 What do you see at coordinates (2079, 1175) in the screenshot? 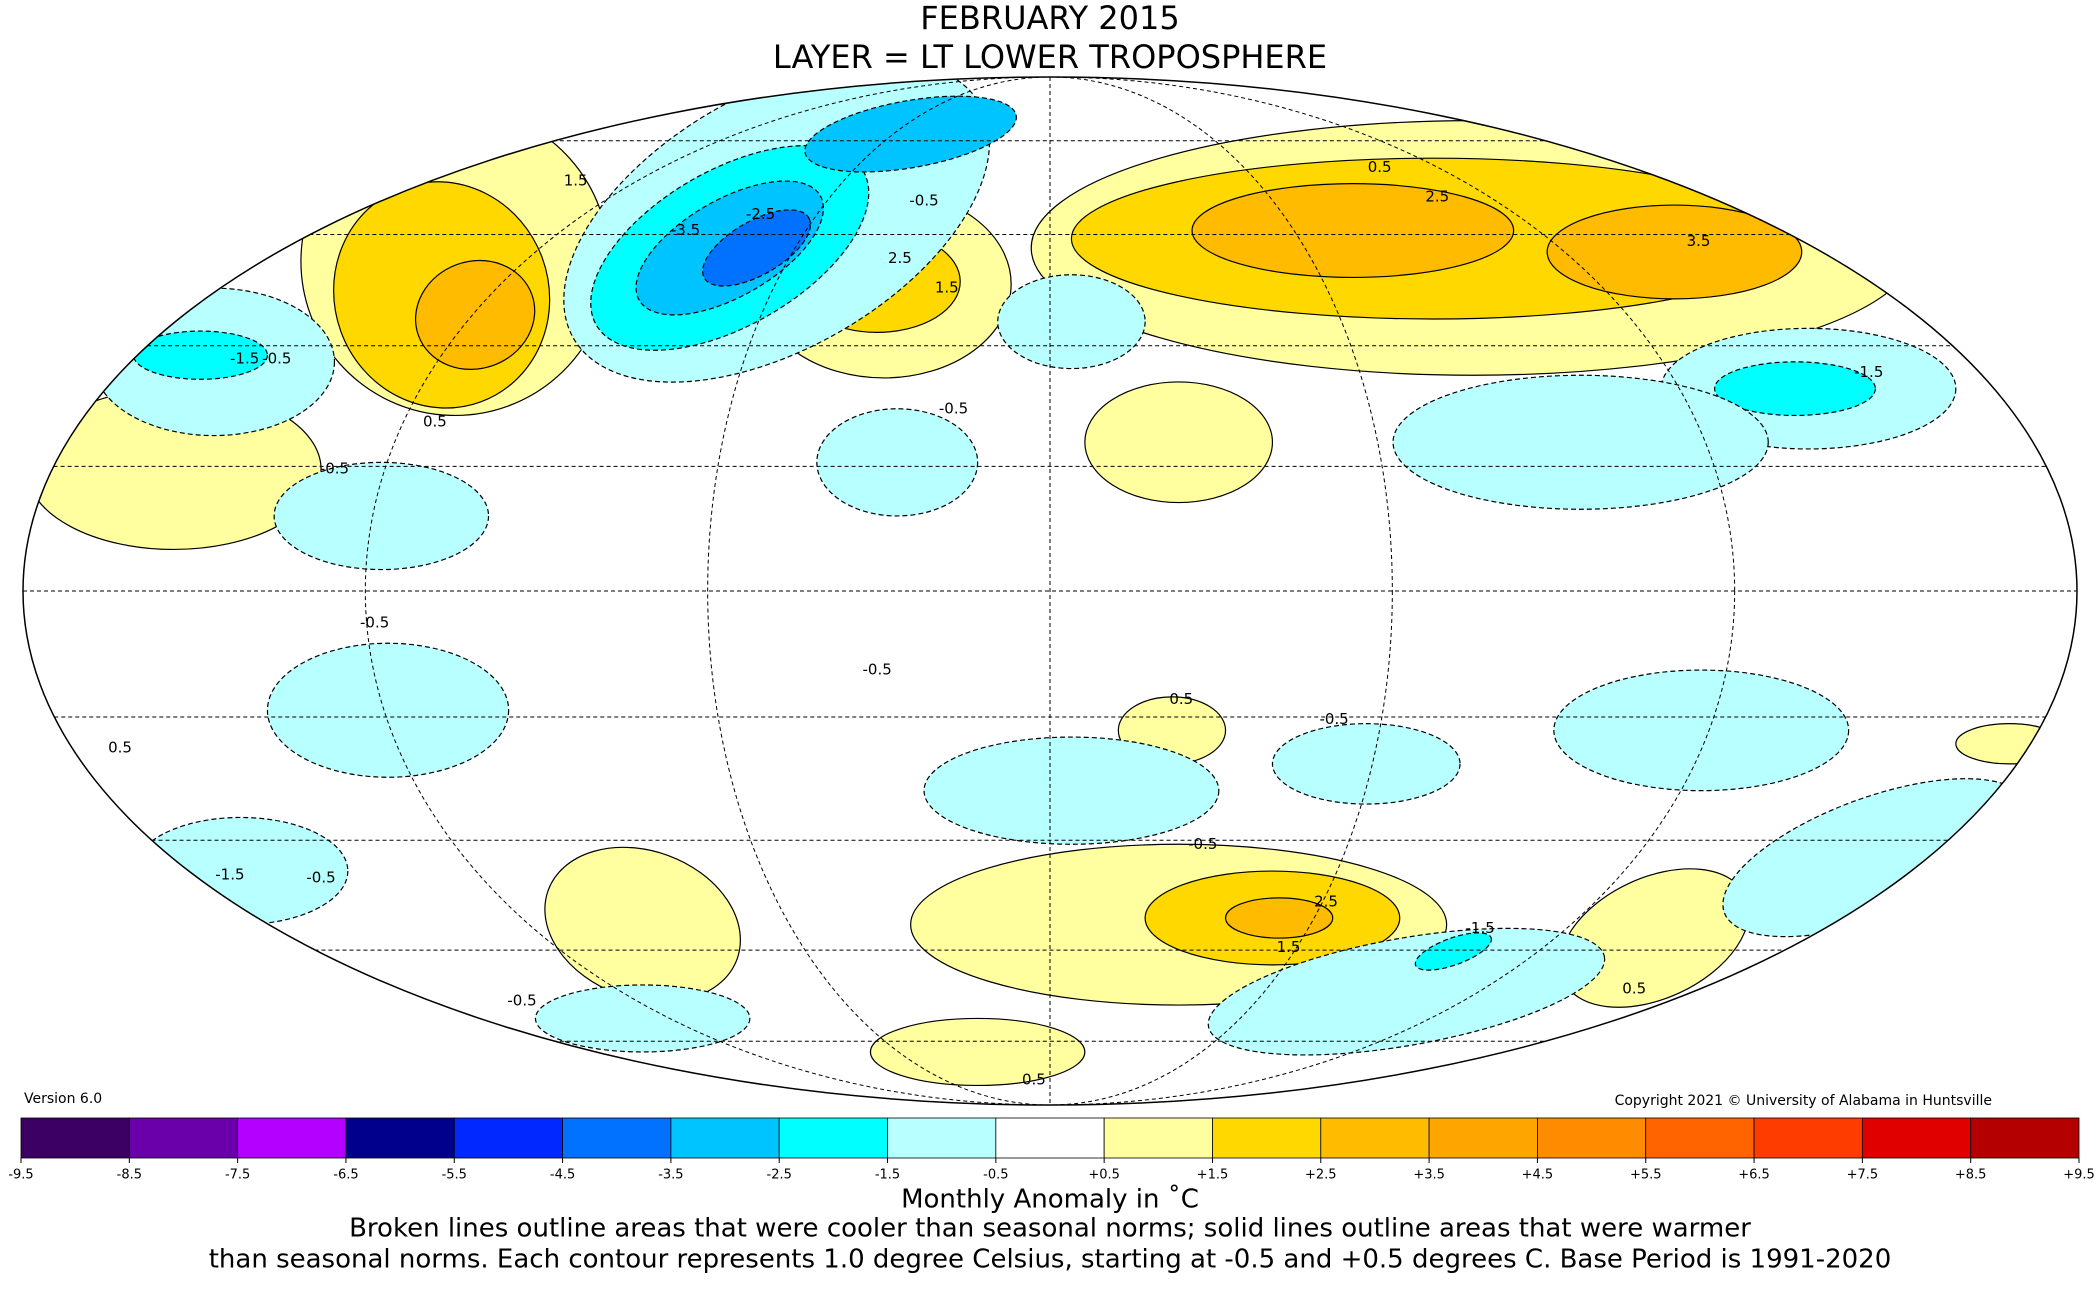
I see `tick-label: +9.5` at bounding box center [2079, 1175].